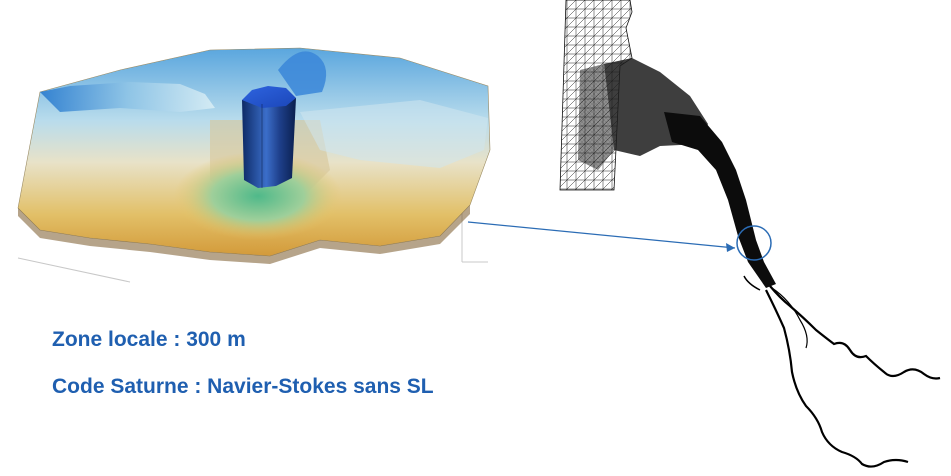 The height and width of the screenshot is (476, 951). Describe the element at coordinates (74, 270) in the screenshot. I see `axis-line-front` at that location.